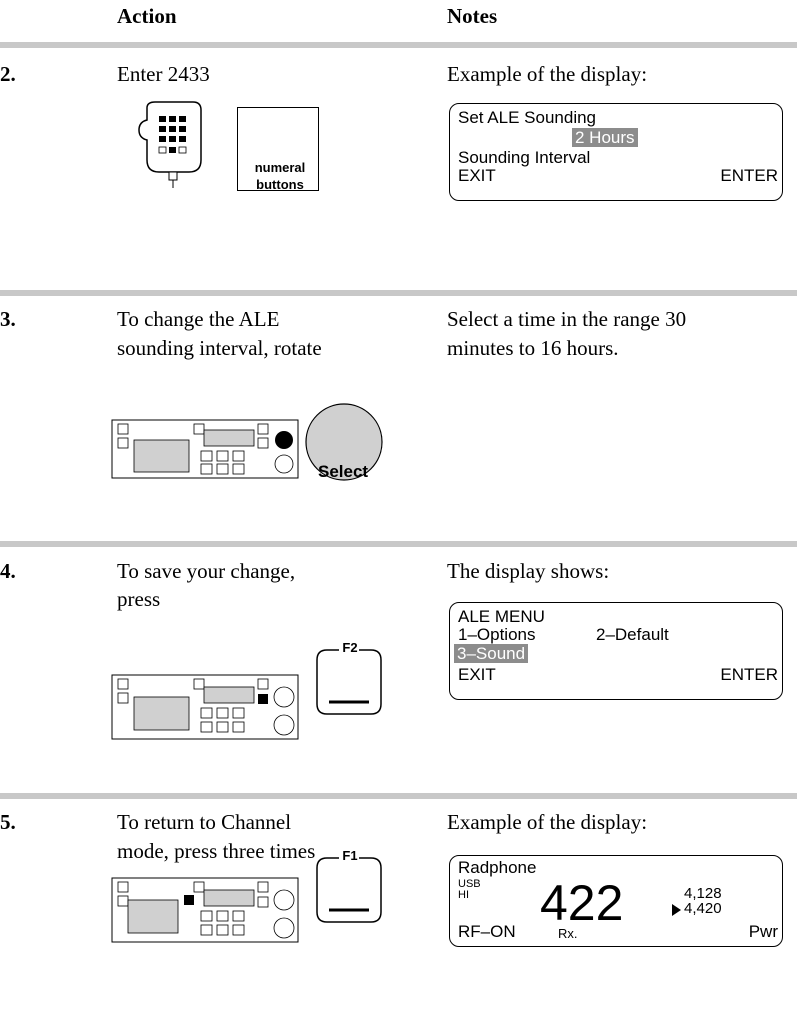 The width and height of the screenshot is (797, 1036). What do you see at coordinates (8, 822) in the screenshot?
I see `step-number: 5.` at bounding box center [8, 822].